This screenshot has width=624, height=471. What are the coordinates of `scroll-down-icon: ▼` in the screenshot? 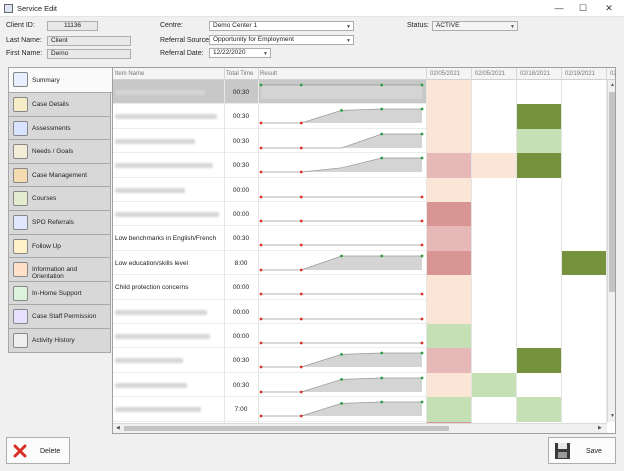 It's located at (612, 416).